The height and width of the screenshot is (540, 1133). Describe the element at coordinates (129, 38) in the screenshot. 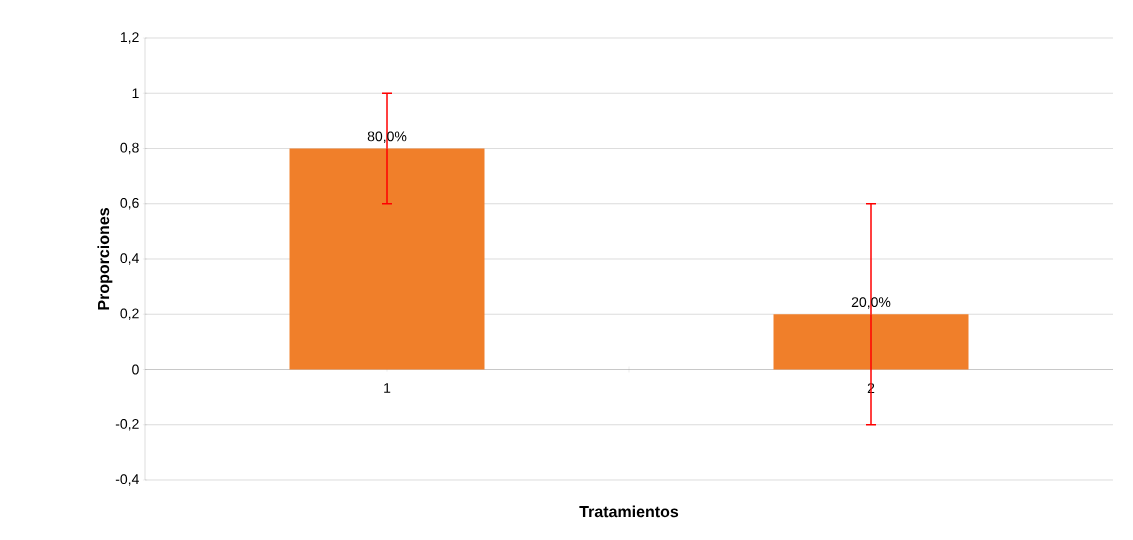

I see `y-tick-label: 1,2` at that location.